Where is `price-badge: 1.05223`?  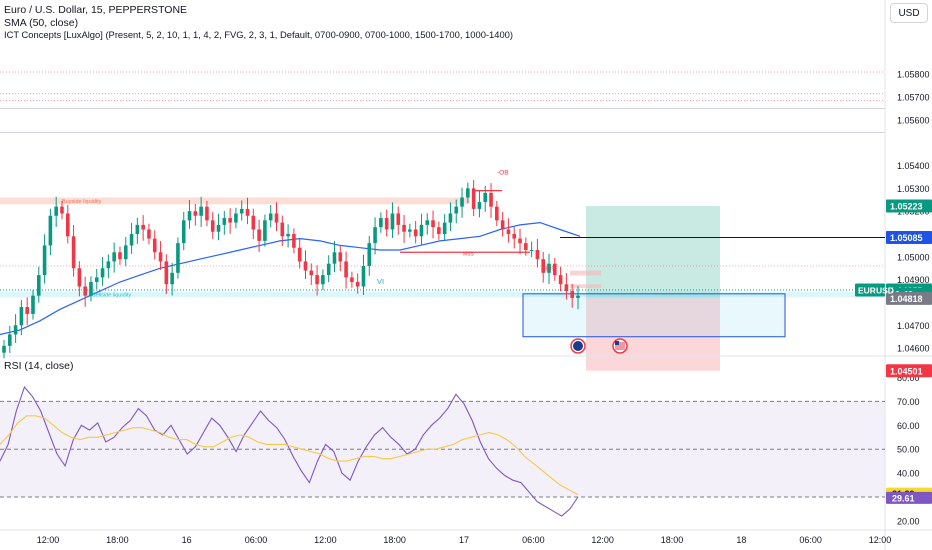
price-badge: 1.05223 is located at coordinates (909, 206).